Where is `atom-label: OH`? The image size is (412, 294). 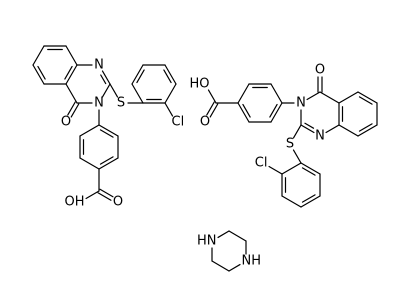
atom-label: OH is located at coordinates (74, 202).